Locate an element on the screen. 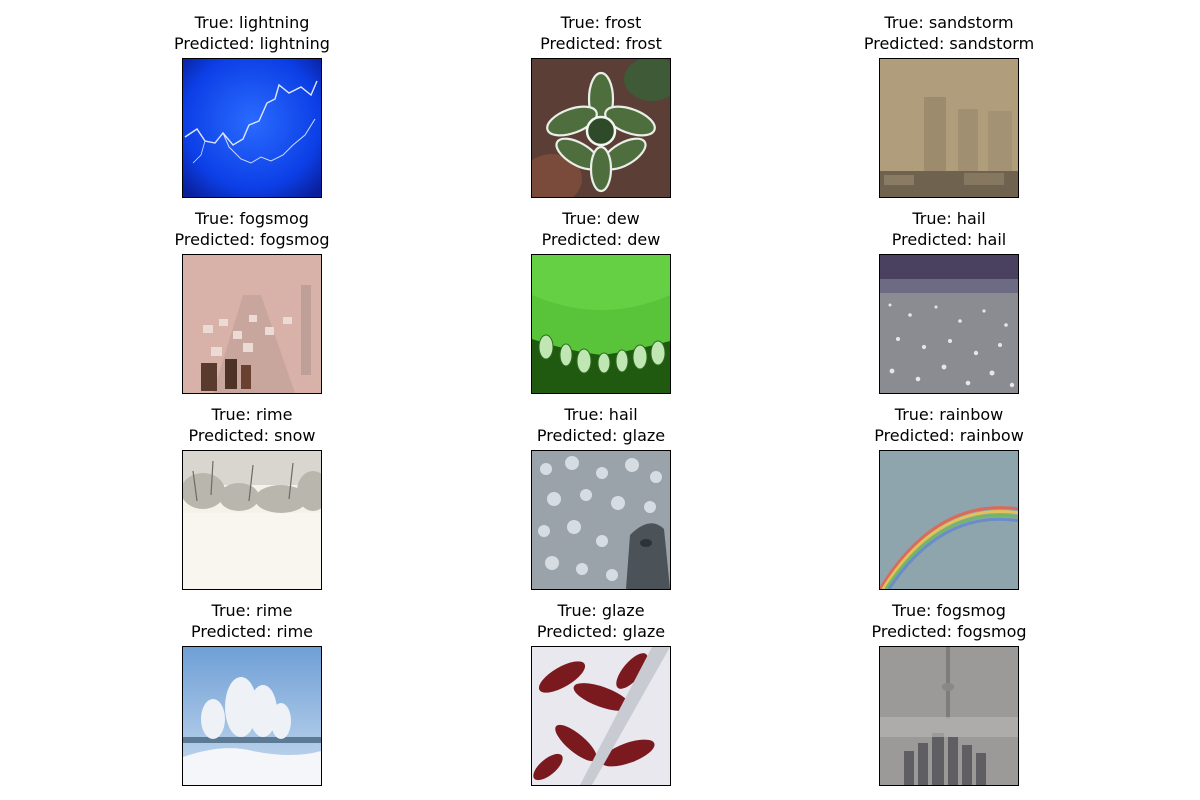 The width and height of the screenshot is (1200, 800). panel-title: True: dew Predicted: dew is located at coordinates (601, 229).